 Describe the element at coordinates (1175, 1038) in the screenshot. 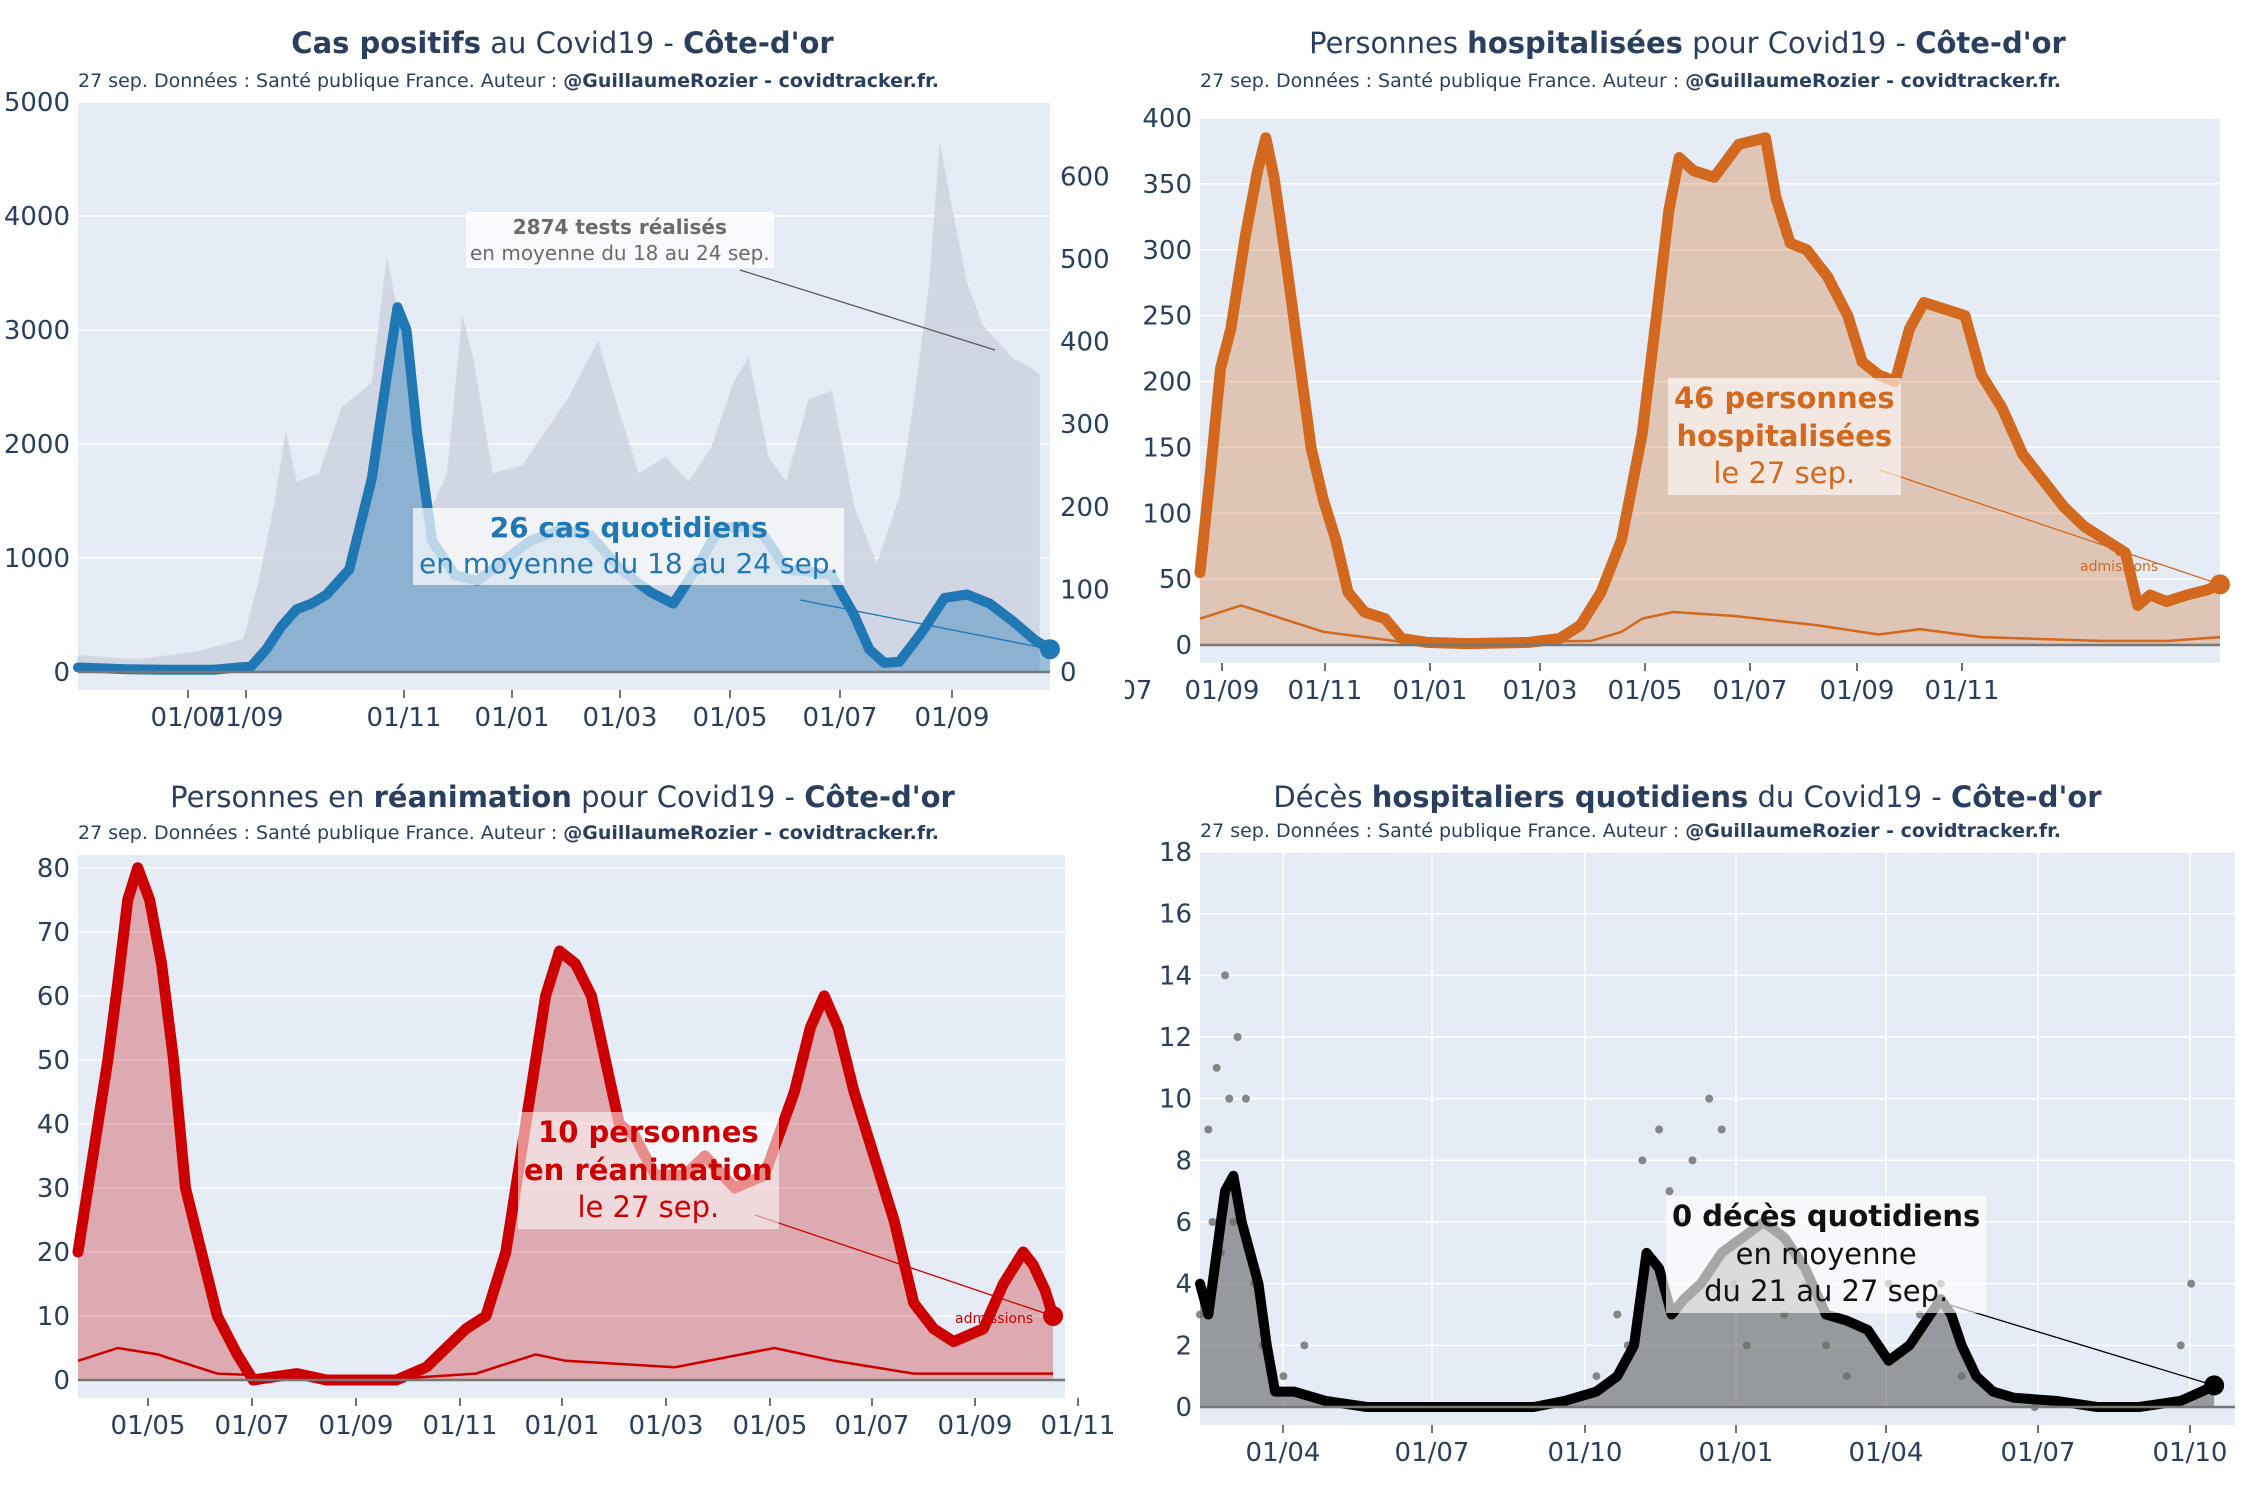

I see `y-tick-label: 12` at that location.